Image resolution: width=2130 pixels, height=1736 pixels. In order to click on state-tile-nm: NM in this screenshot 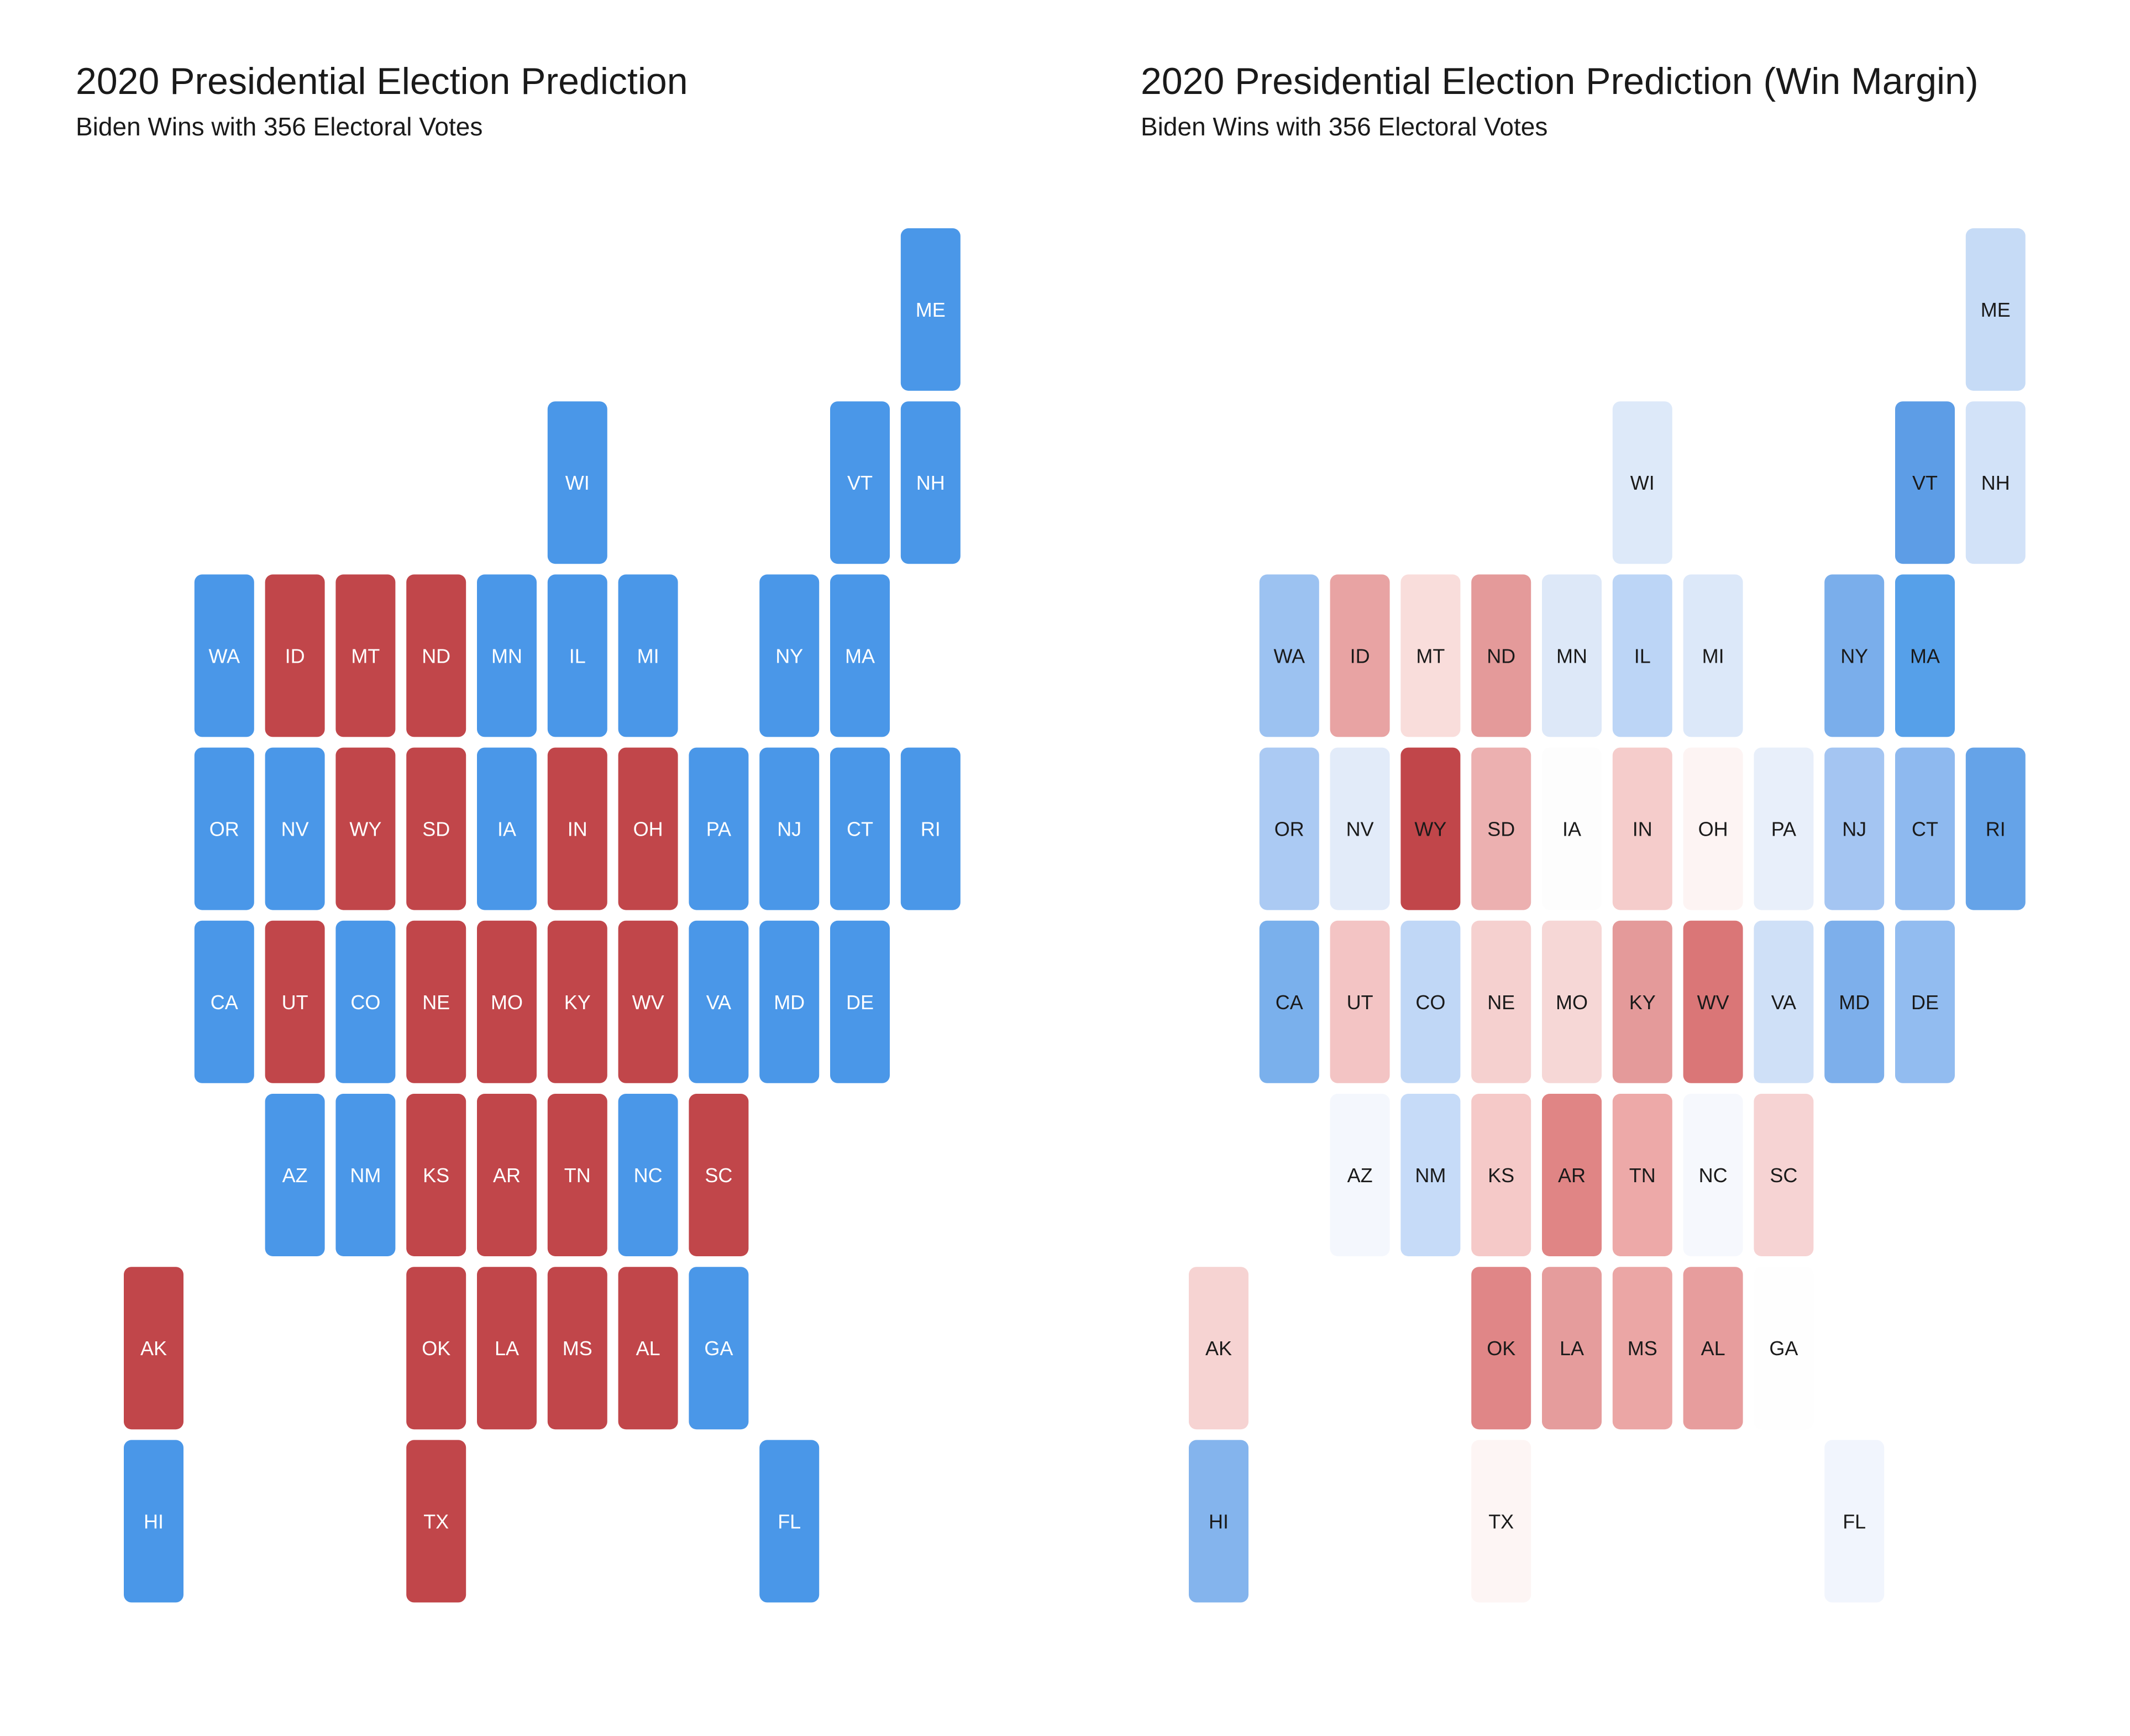, I will do `click(1430, 1175)`.